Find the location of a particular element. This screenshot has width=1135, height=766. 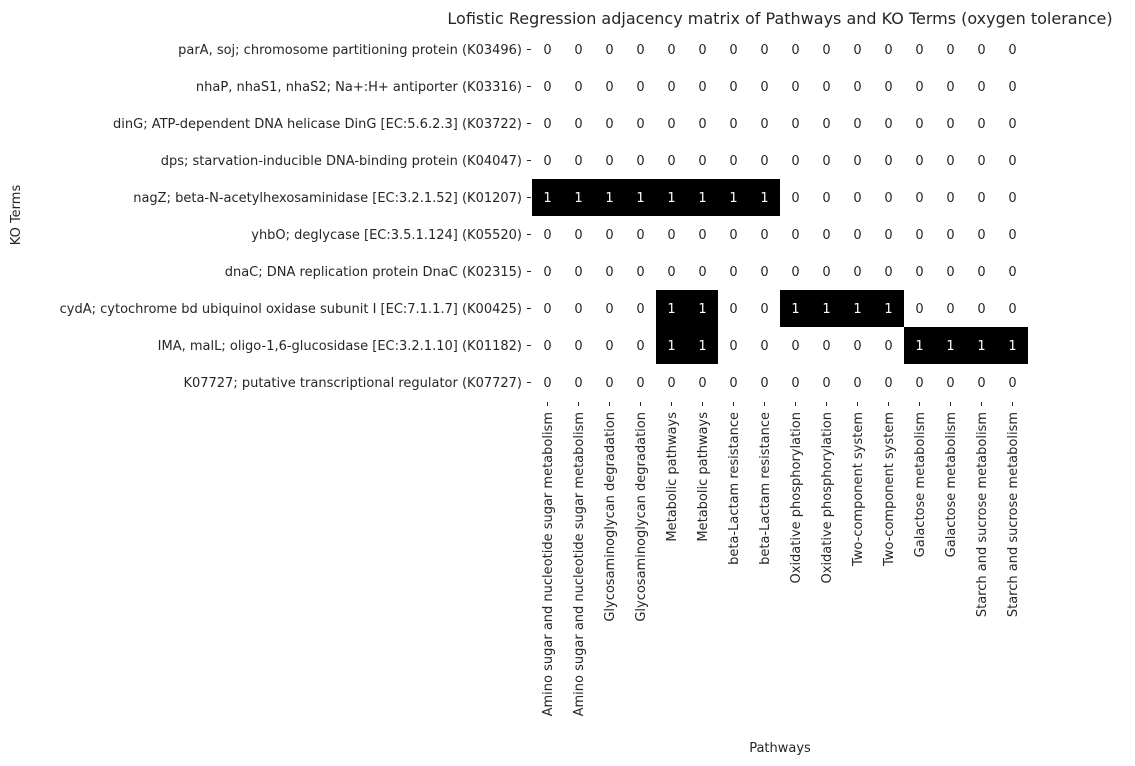

y-axis-label: KO Terms is located at coordinates (16, 215).